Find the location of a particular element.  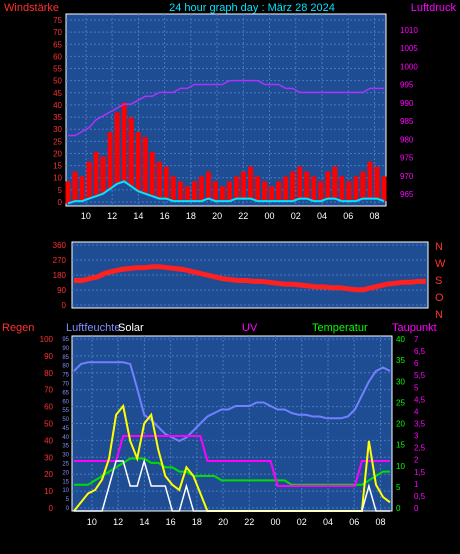

dewpoint-tick-label: 0 is located at coordinates (416, 508).